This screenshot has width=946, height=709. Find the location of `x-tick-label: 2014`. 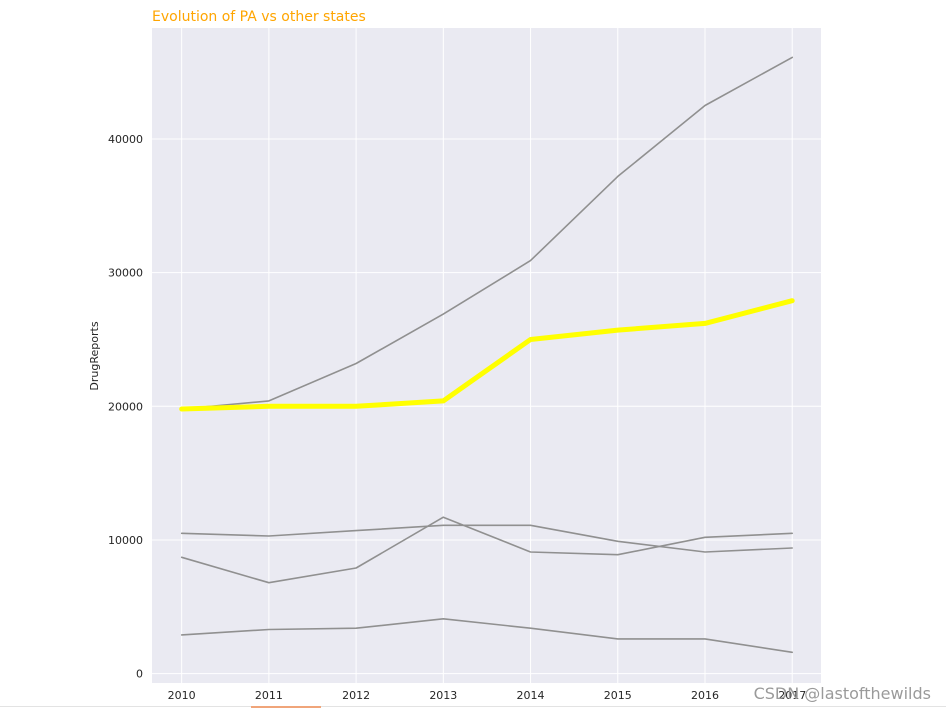

x-tick-label: 2014 is located at coordinates (531, 695).